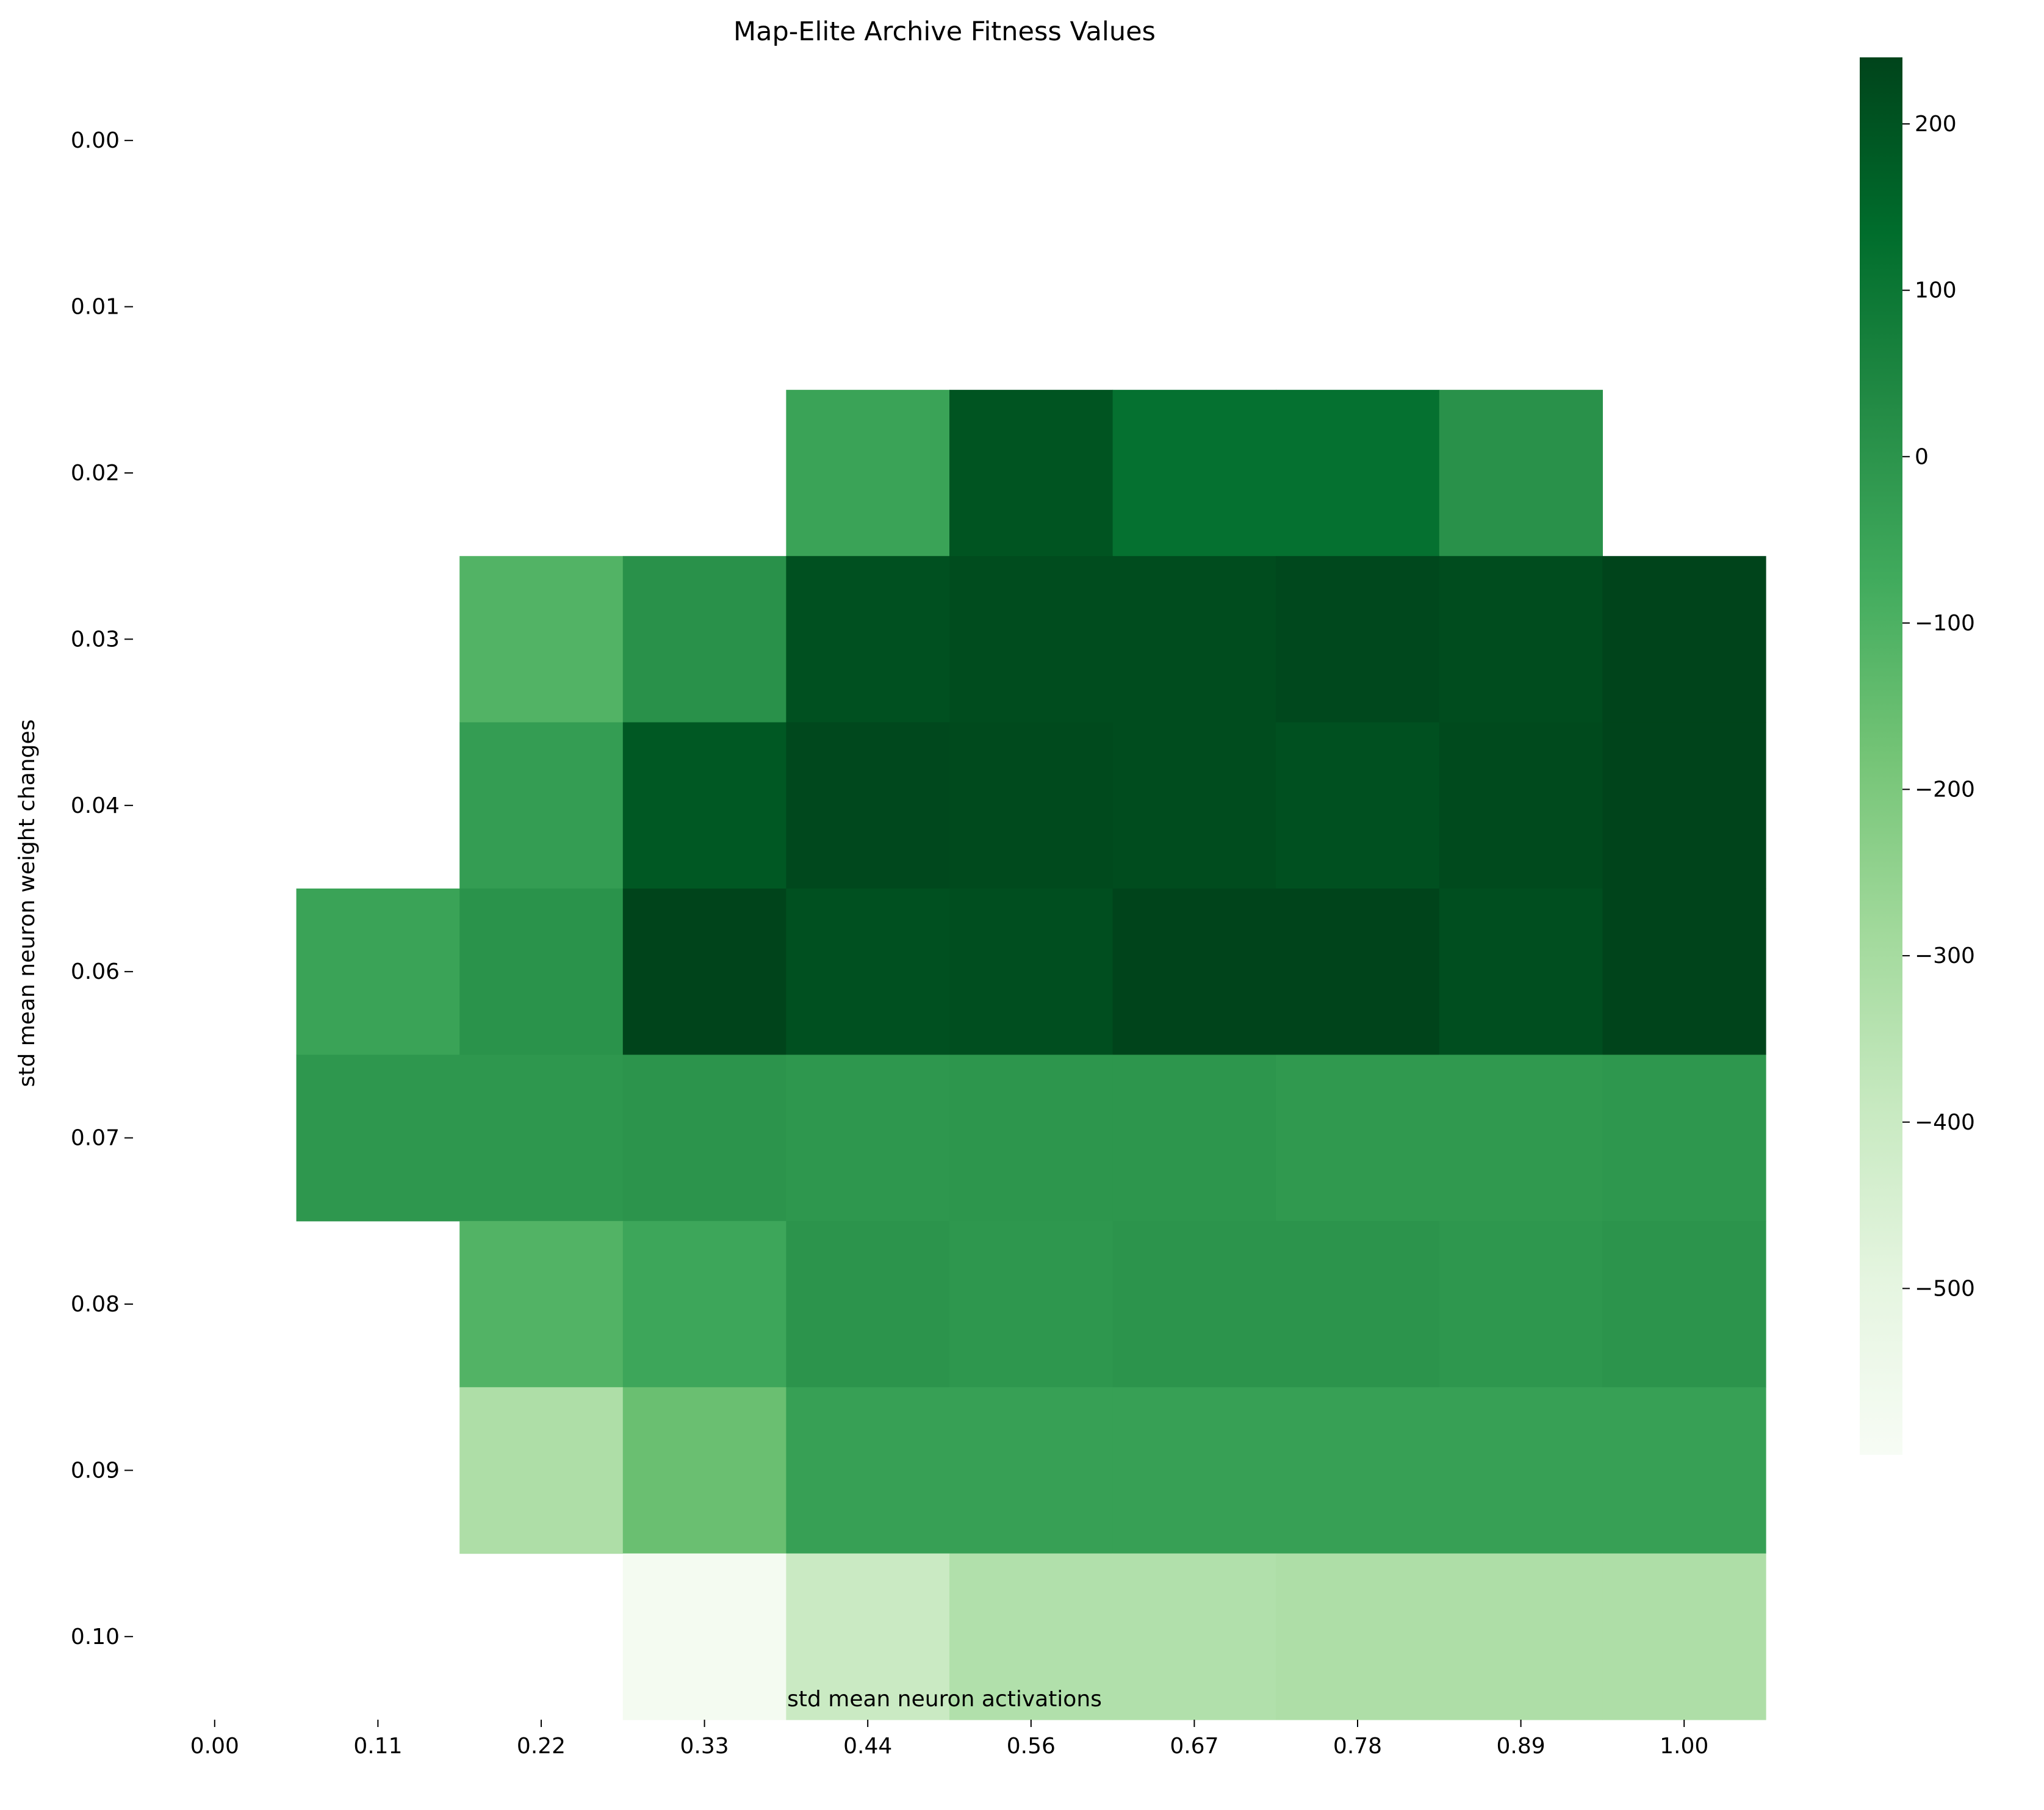 The width and height of the screenshot is (2044, 1810). I want to click on x-tick-label: 0.44, so click(867, 1747).